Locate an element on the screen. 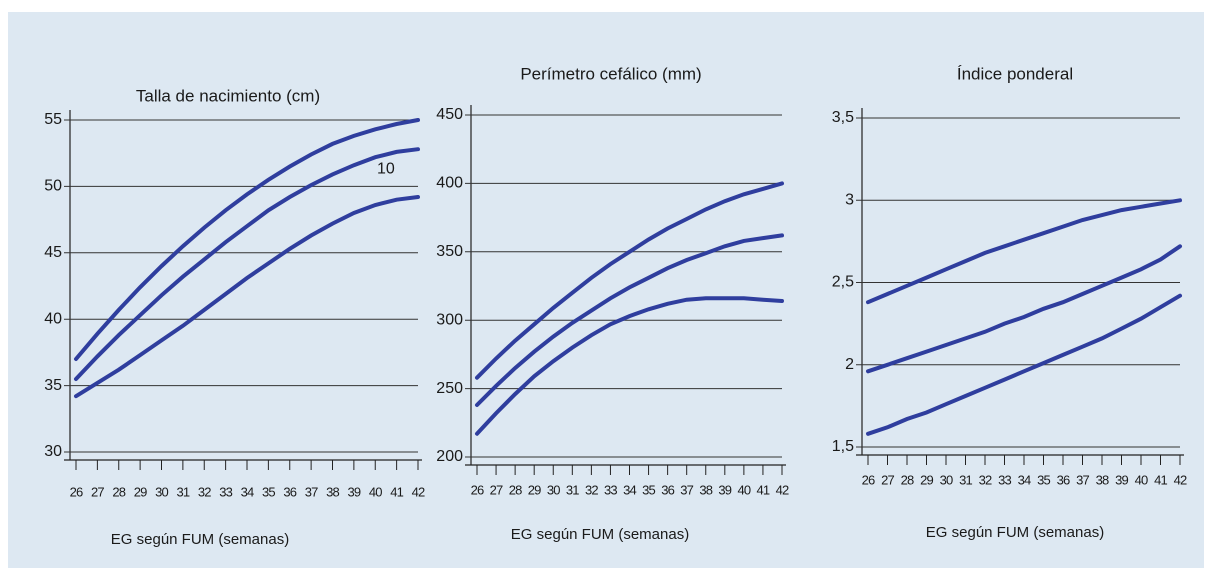 Image resolution: width=1212 pixels, height=574 pixels. y-tick-label: 2 is located at coordinates (849, 364).